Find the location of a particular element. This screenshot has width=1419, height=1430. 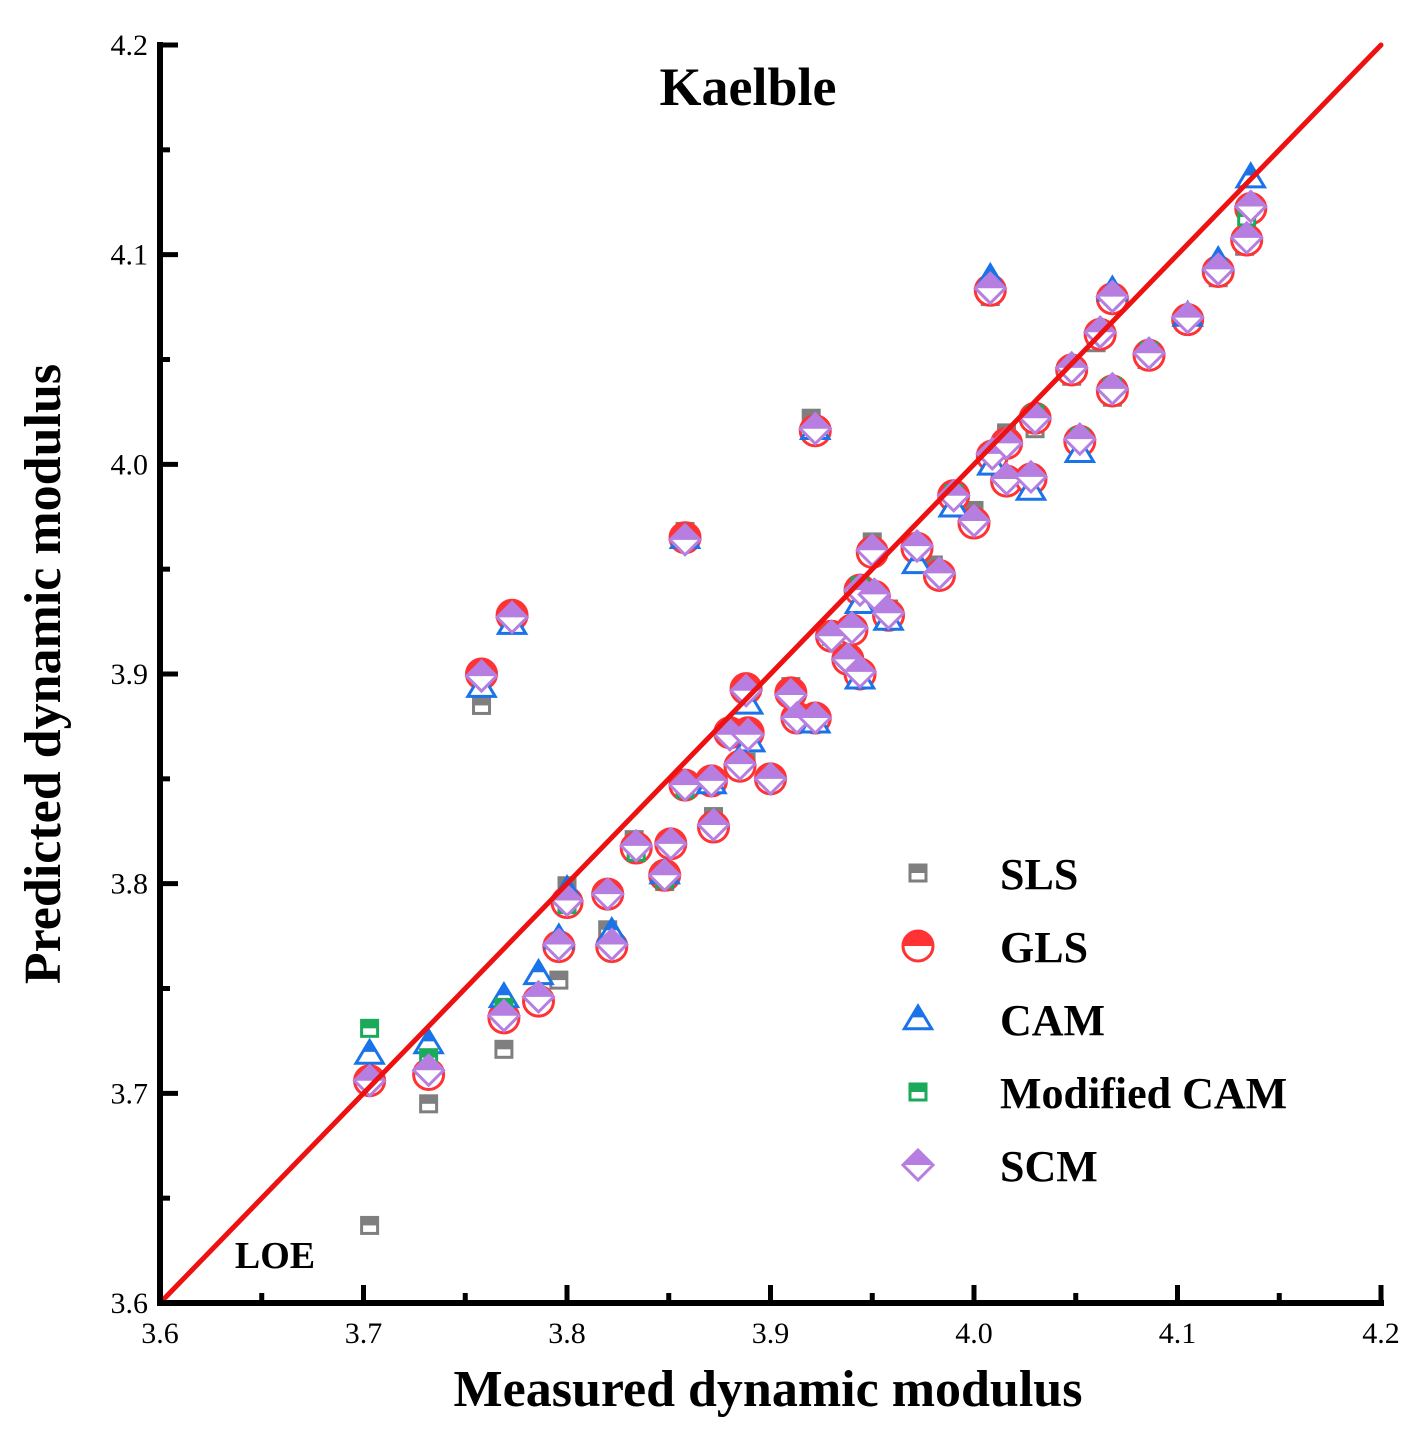

legend-item: Modified CAM is located at coordinates (1097, 1093).